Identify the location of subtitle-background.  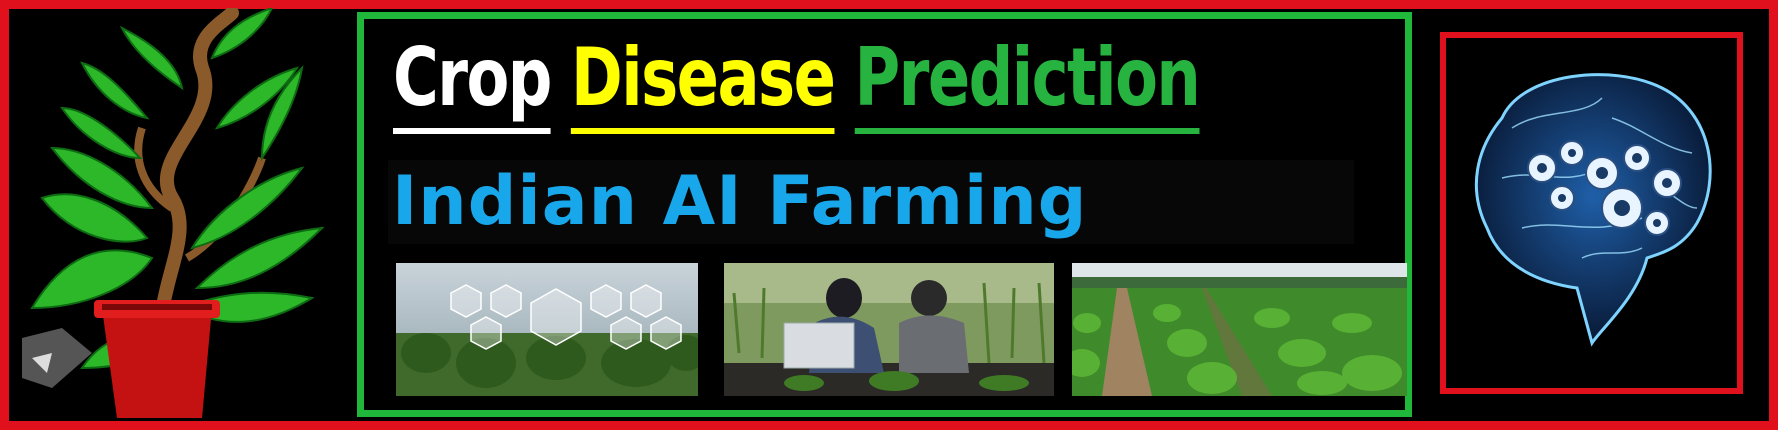
(871, 202).